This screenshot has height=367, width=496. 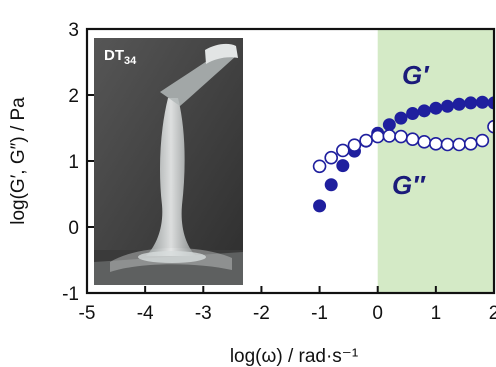 What do you see at coordinates (145, 313) in the screenshot?
I see `x-tick-label: -4` at bounding box center [145, 313].